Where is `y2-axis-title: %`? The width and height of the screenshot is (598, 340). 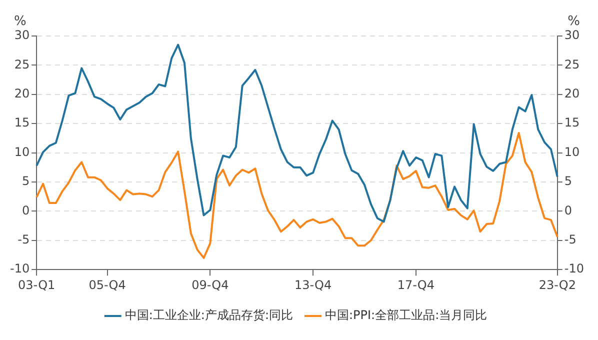 y2-axis-title: % is located at coordinates (574, 21).